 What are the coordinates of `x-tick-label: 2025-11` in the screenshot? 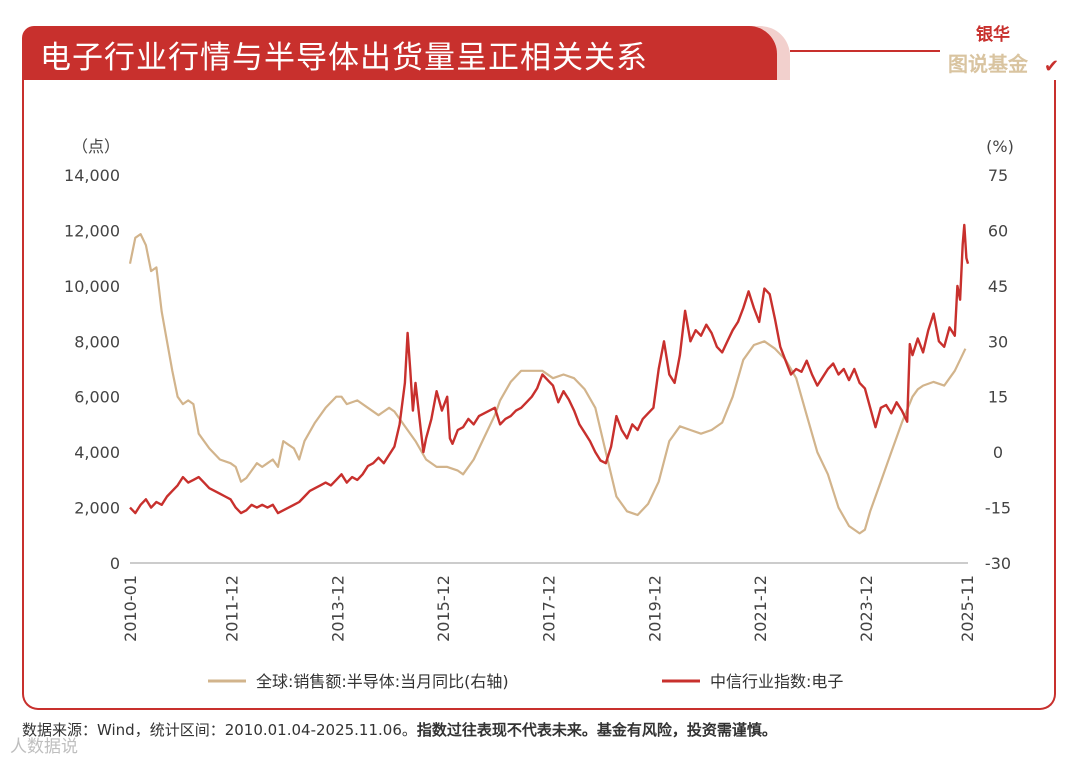 It's located at (967, 608).